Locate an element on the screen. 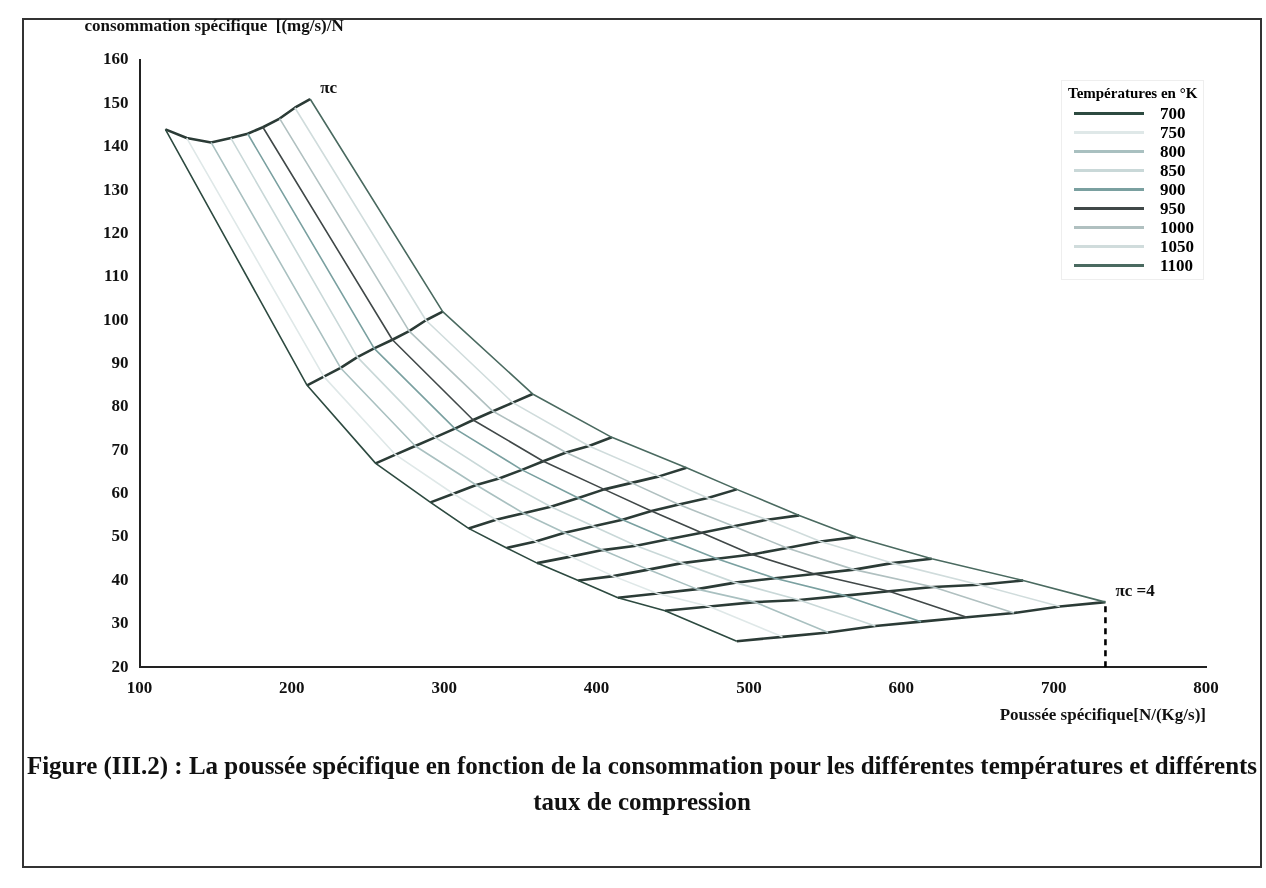 Image resolution: width=1266 pixels, height=888 pixels. y-tick-label: 50 is located at coordinates (120, 536).